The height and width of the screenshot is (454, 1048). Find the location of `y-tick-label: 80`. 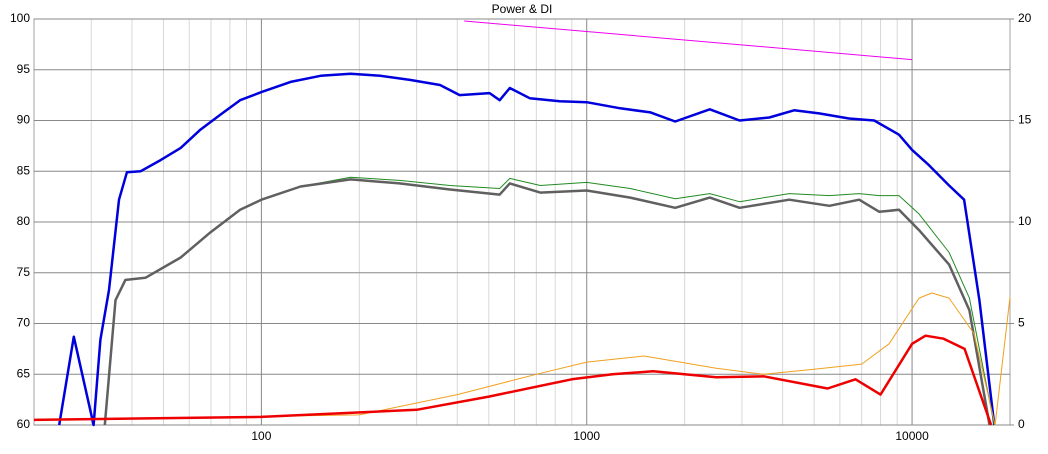

y-tick-label: 80 is located at coordinates (24, 221).